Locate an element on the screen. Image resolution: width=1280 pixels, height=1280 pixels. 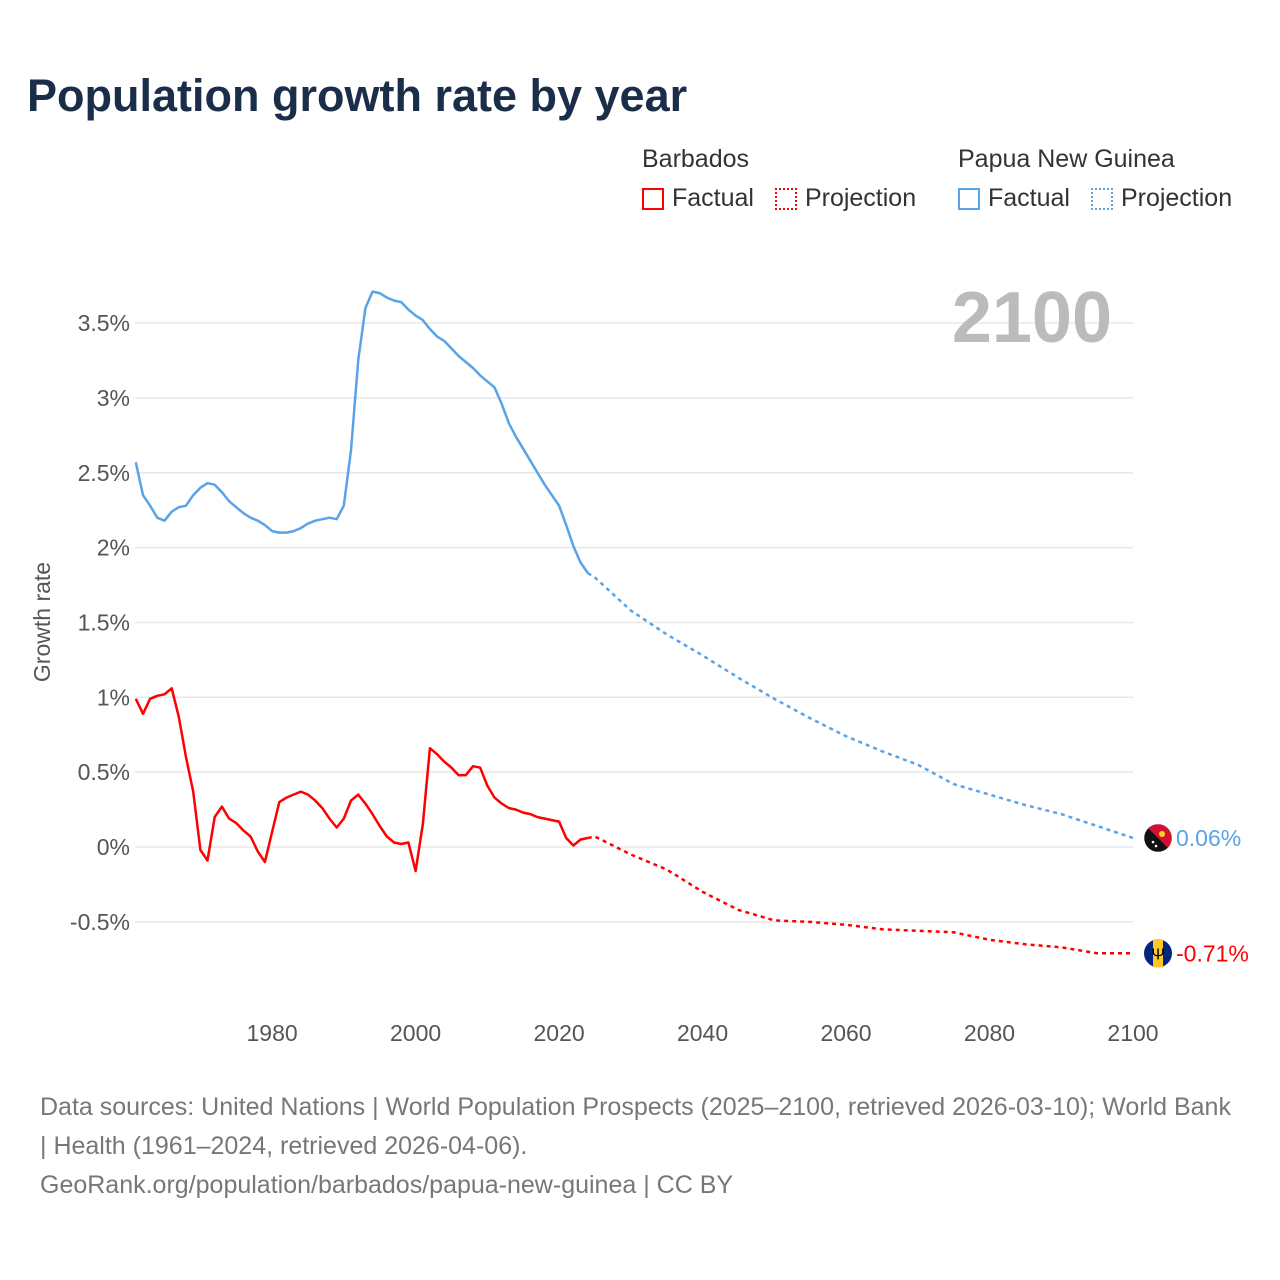
barbados-flag-icon: Ψ is located at coordinates (1158, 953).